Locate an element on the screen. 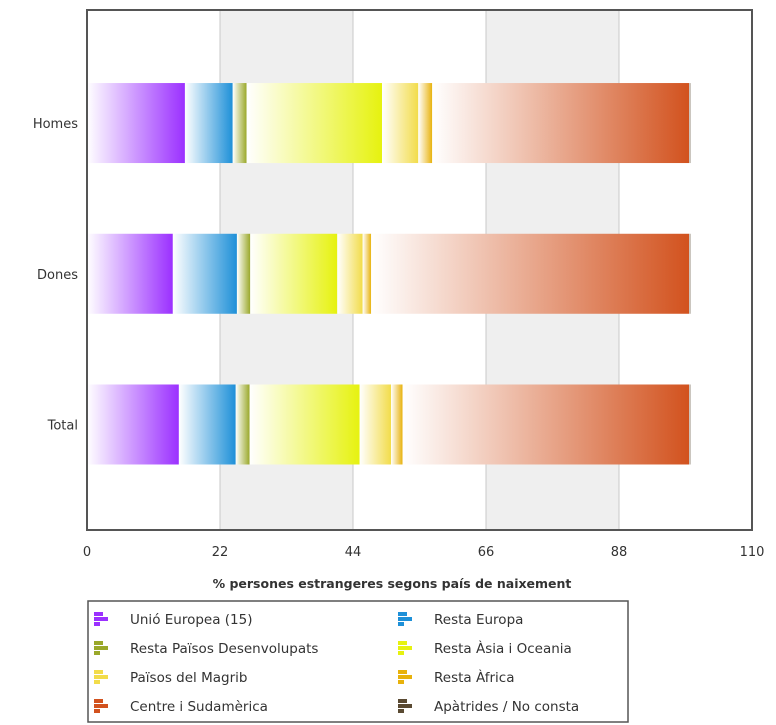 This screenshot has width=776, height=725. legend-label: Resta Àfrica is located at coordinates (474, 677).